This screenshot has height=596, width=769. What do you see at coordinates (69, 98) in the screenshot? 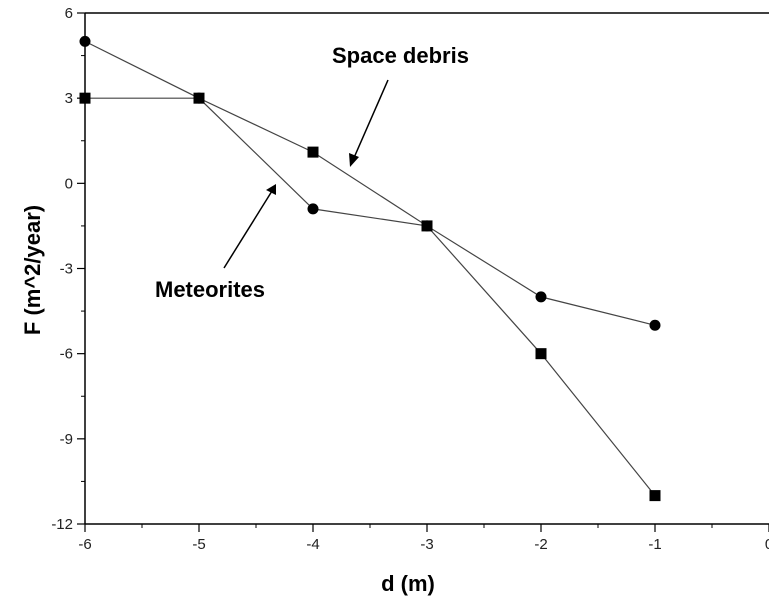
I see `y-tick-label: 3` at bounding box center [69, 98].